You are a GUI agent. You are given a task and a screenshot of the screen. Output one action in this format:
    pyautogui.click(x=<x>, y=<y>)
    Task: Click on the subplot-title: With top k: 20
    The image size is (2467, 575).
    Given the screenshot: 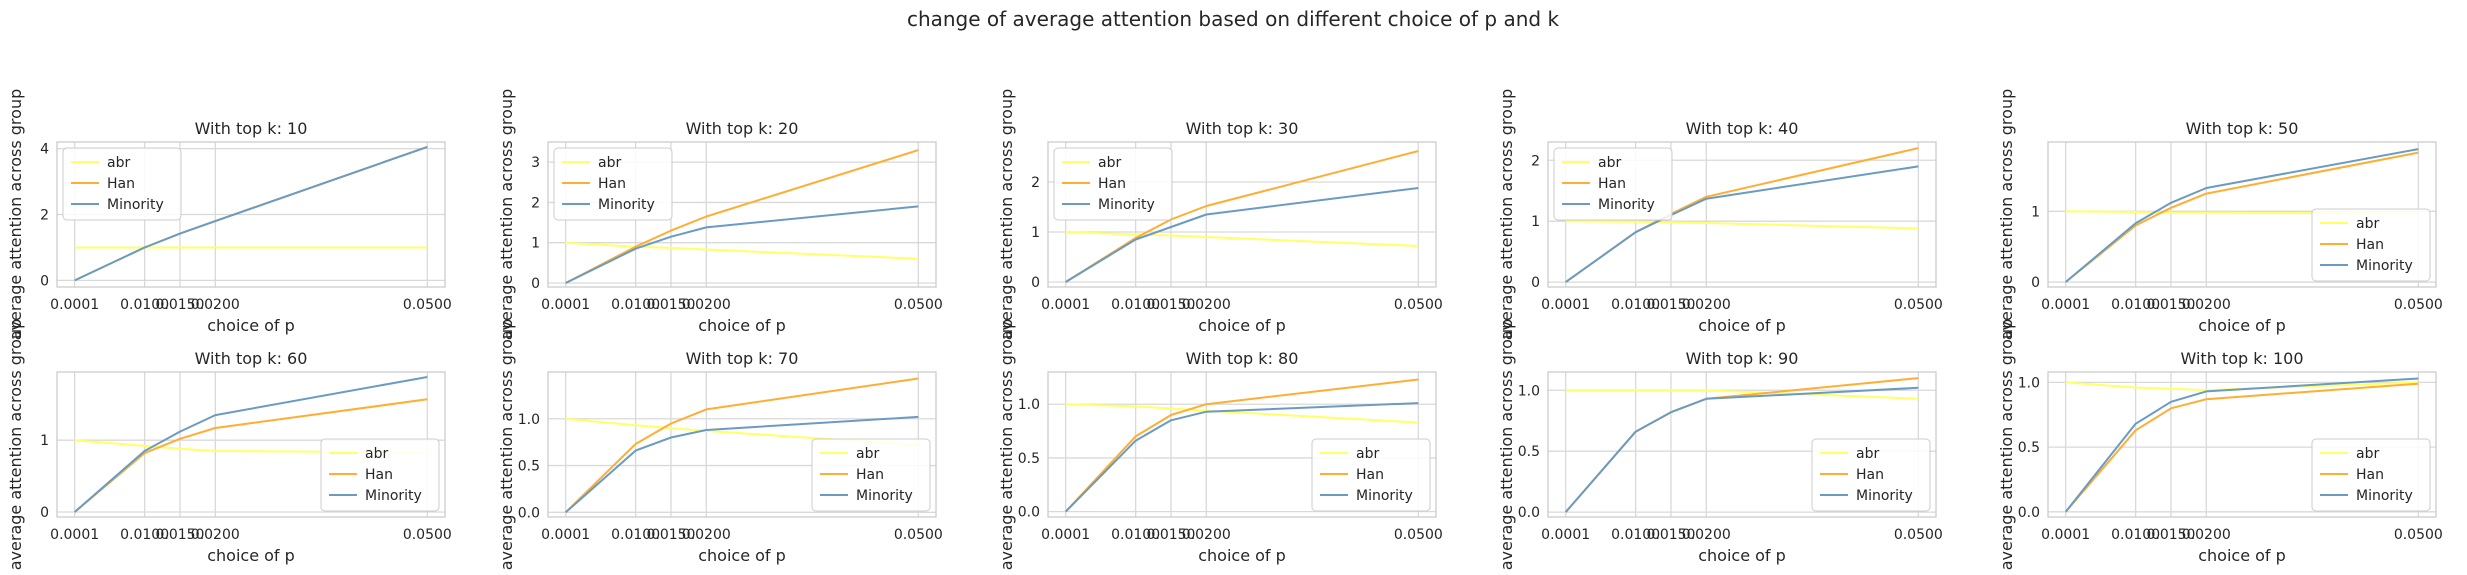 What is the action you would take?
    pyautogui.click(x=742, y=128)
    